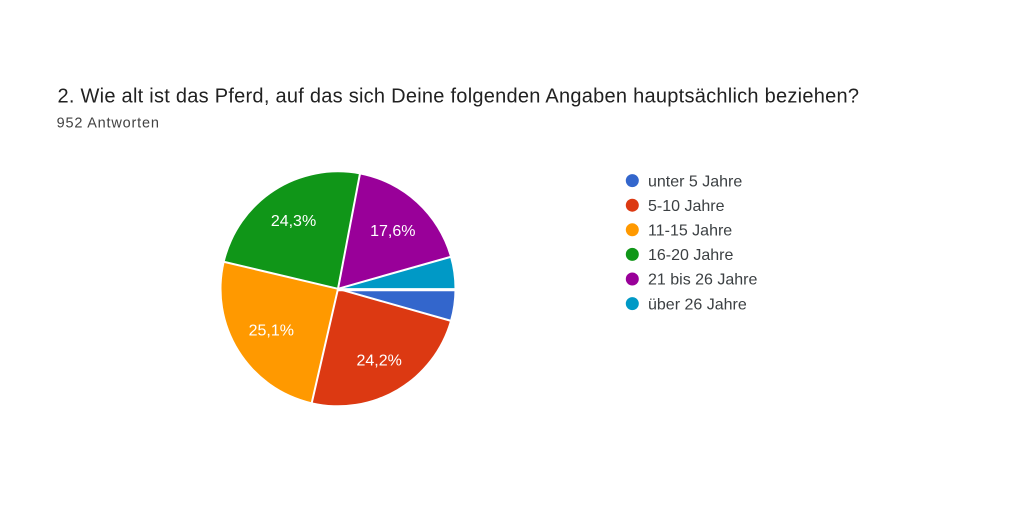 This screenshot has height=512, width=1024. I want to click on svg-text: über 26 Jahre, so click(697, 304).